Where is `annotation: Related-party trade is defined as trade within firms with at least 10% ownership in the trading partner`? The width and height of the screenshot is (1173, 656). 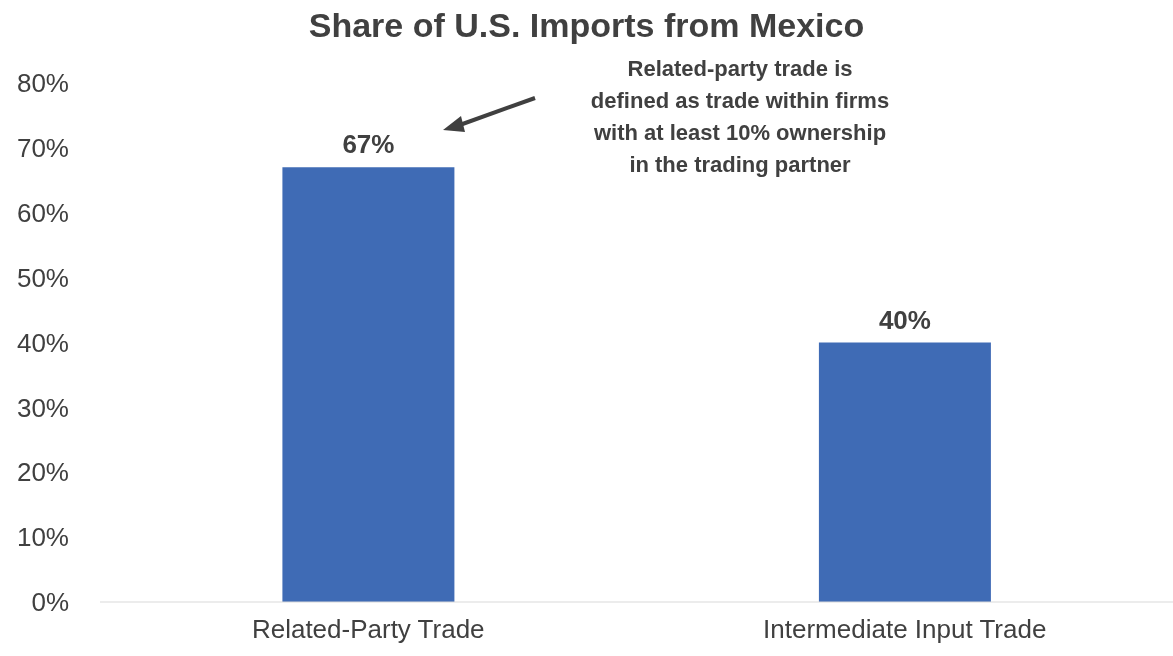 annotation: Related-party trade is defined as trade within firms with at least 10% ownership in the trading partner is located at coordinates (740, 116).